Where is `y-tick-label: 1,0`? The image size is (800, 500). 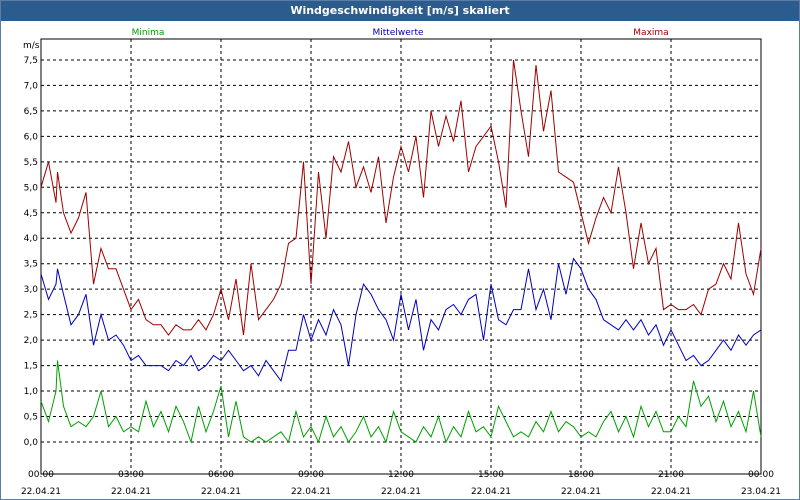
y-tick-label: 1,0 is located at coordinates (31, 392).